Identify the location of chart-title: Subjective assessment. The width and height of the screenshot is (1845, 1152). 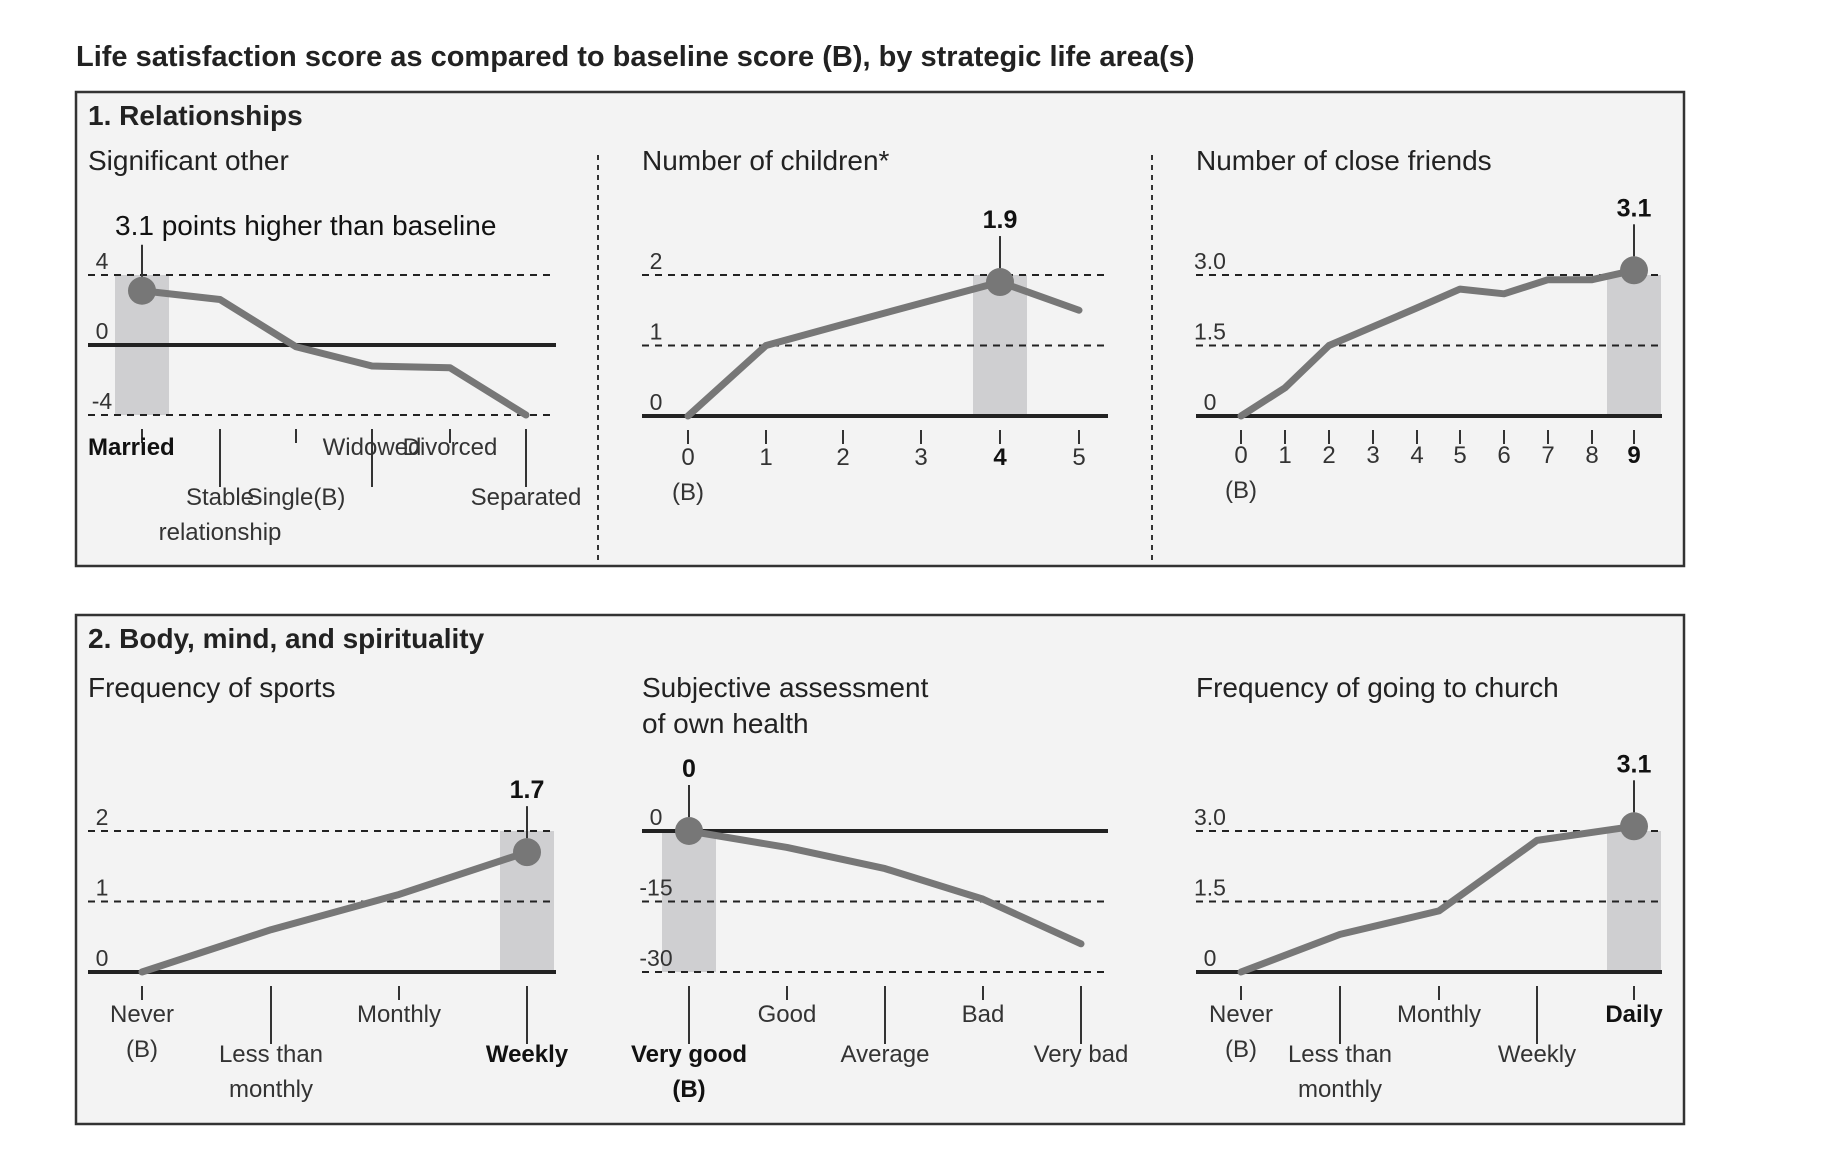
(785, 687).